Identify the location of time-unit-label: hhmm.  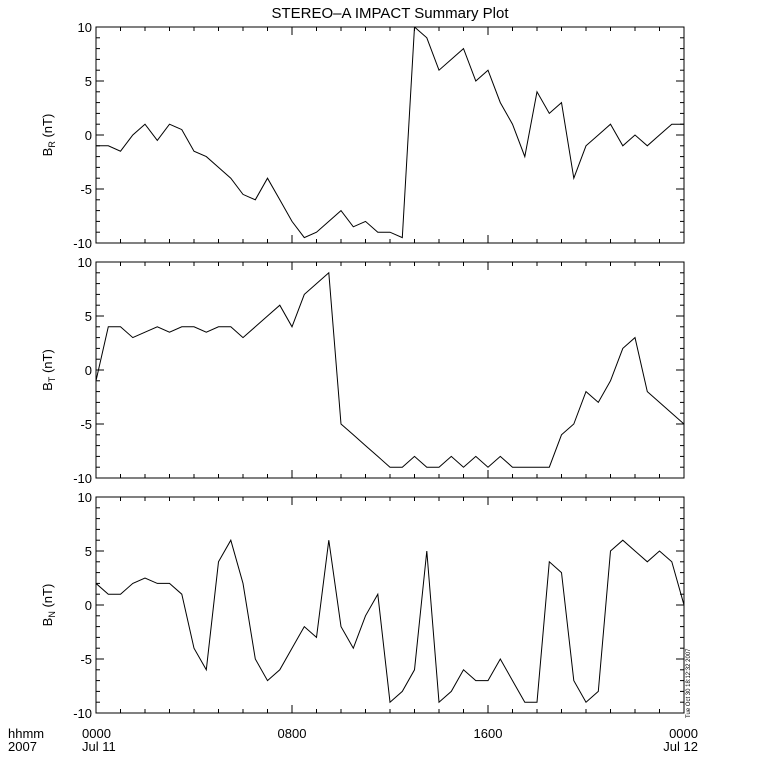
(26, 733).